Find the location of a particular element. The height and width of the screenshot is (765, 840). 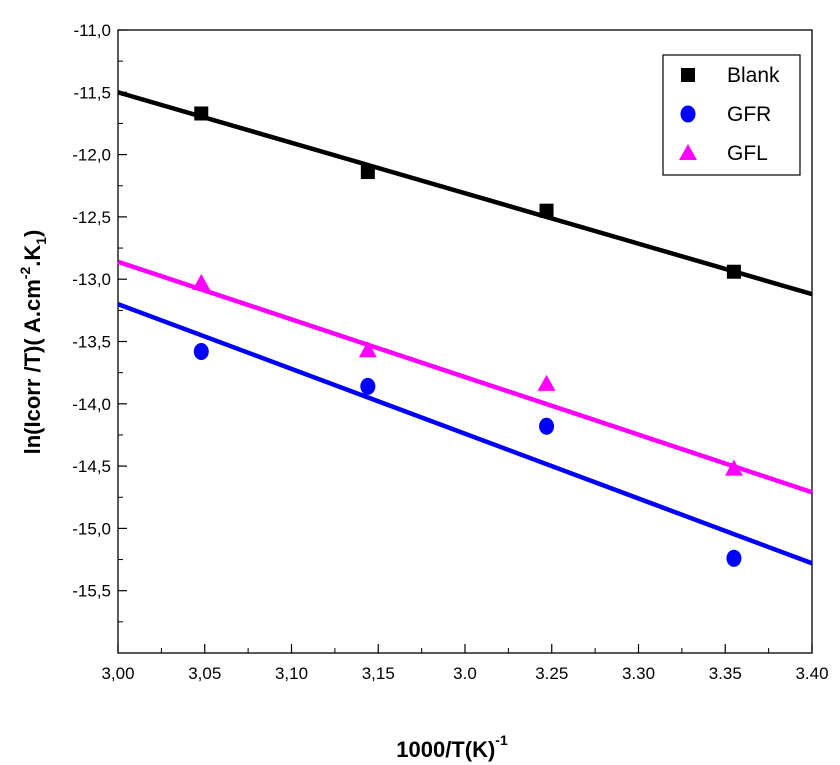

y-tick-label: -13,0 is located at coordinates (91, 279).